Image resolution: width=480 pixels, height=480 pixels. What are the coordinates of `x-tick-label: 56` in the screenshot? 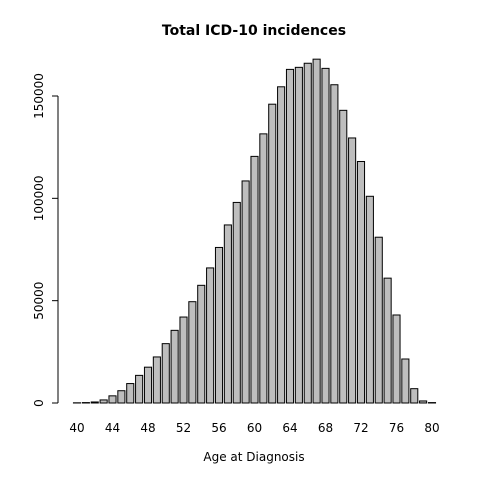 It's located at (218, 428).